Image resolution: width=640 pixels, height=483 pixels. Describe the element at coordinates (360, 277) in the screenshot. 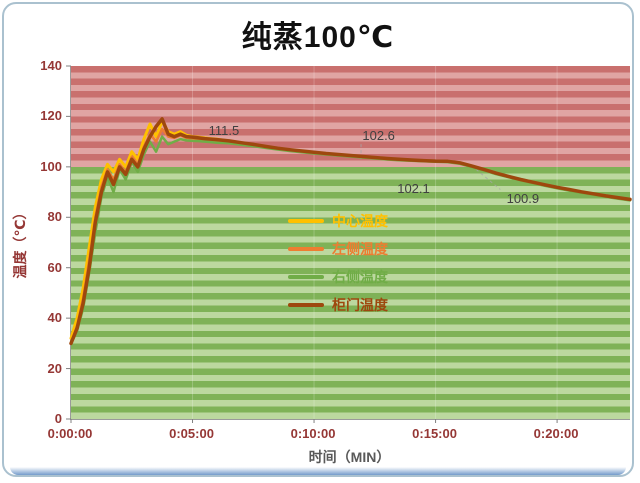

I see `legend-label: 右侧温度` at that location.